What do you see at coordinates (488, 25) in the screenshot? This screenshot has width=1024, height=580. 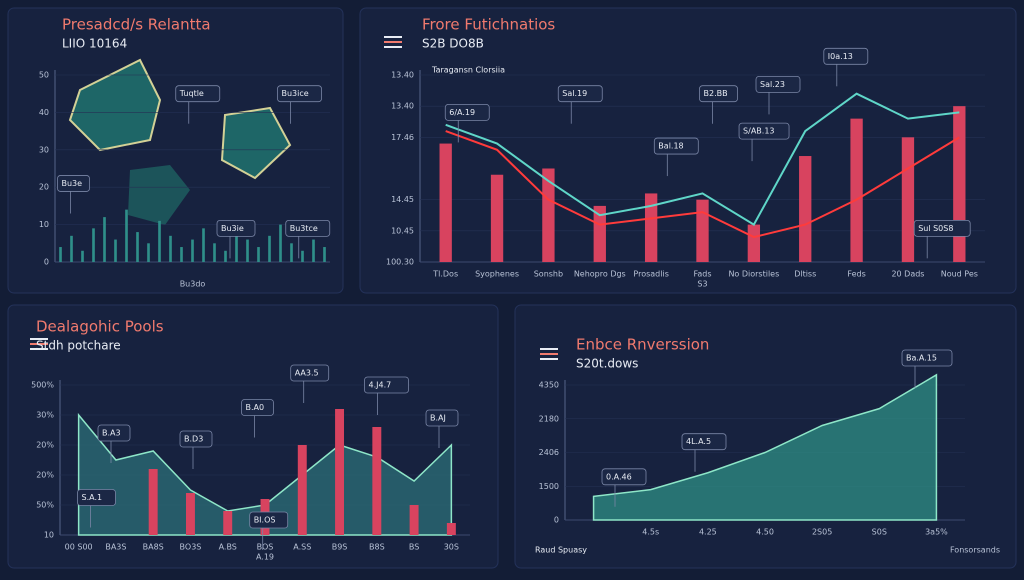 I see `panel-title: Frore Futichnatios` at bounding box center [488, 25].